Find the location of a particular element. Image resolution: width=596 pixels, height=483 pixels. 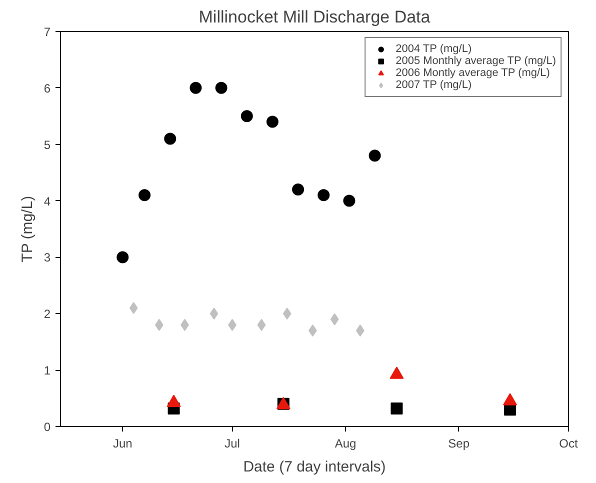

chart-title: Millinocket Mill Discharge Data is located at coordinates (314, 17).